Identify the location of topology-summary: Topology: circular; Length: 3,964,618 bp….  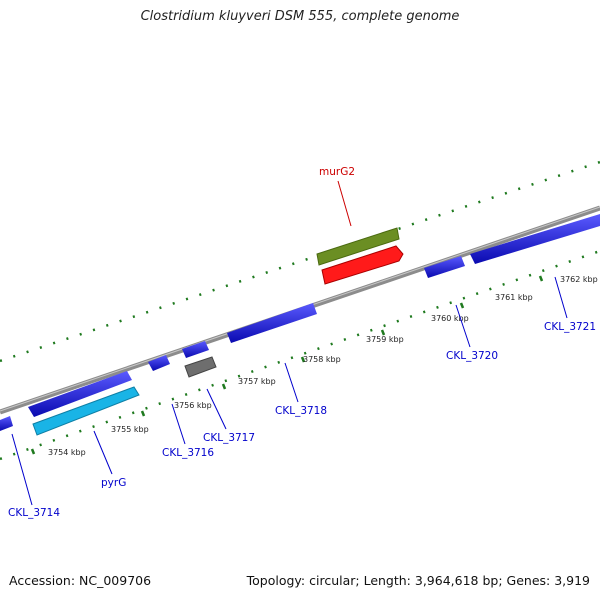
(418, 580).